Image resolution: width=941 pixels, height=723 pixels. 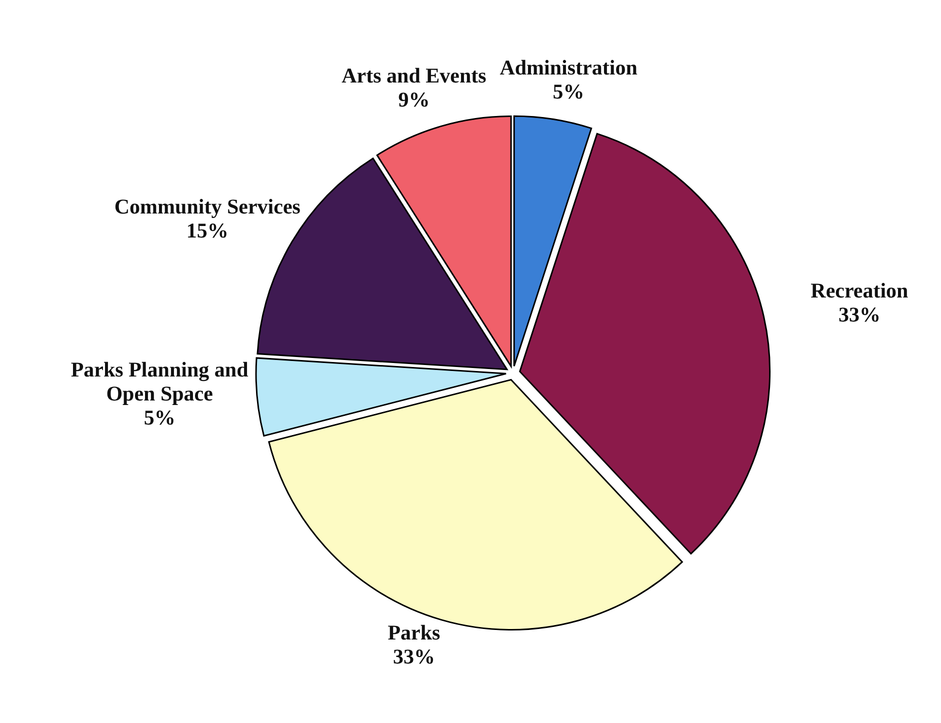 What do you see at coordinates (207, 230) in the screenshot?
I see `data-label: 15%` at bounding box center [207, 230].